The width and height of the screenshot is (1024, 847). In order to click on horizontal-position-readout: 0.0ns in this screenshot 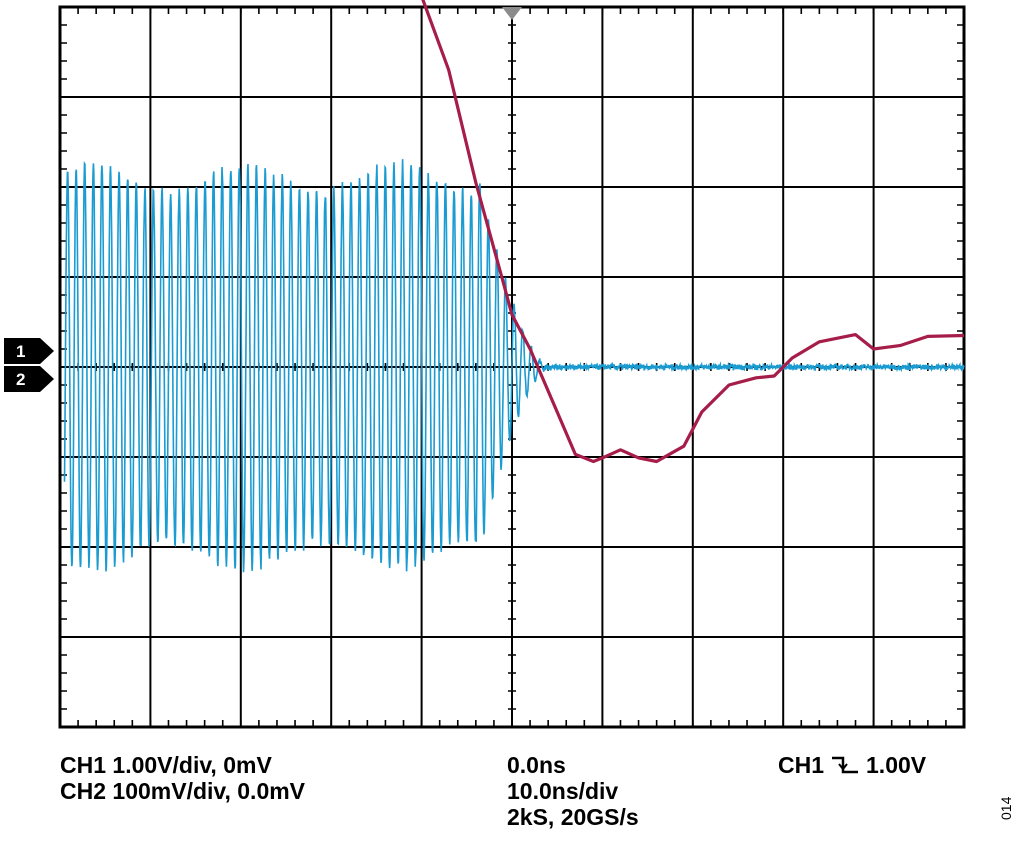, I will do `click(536, 765)`.